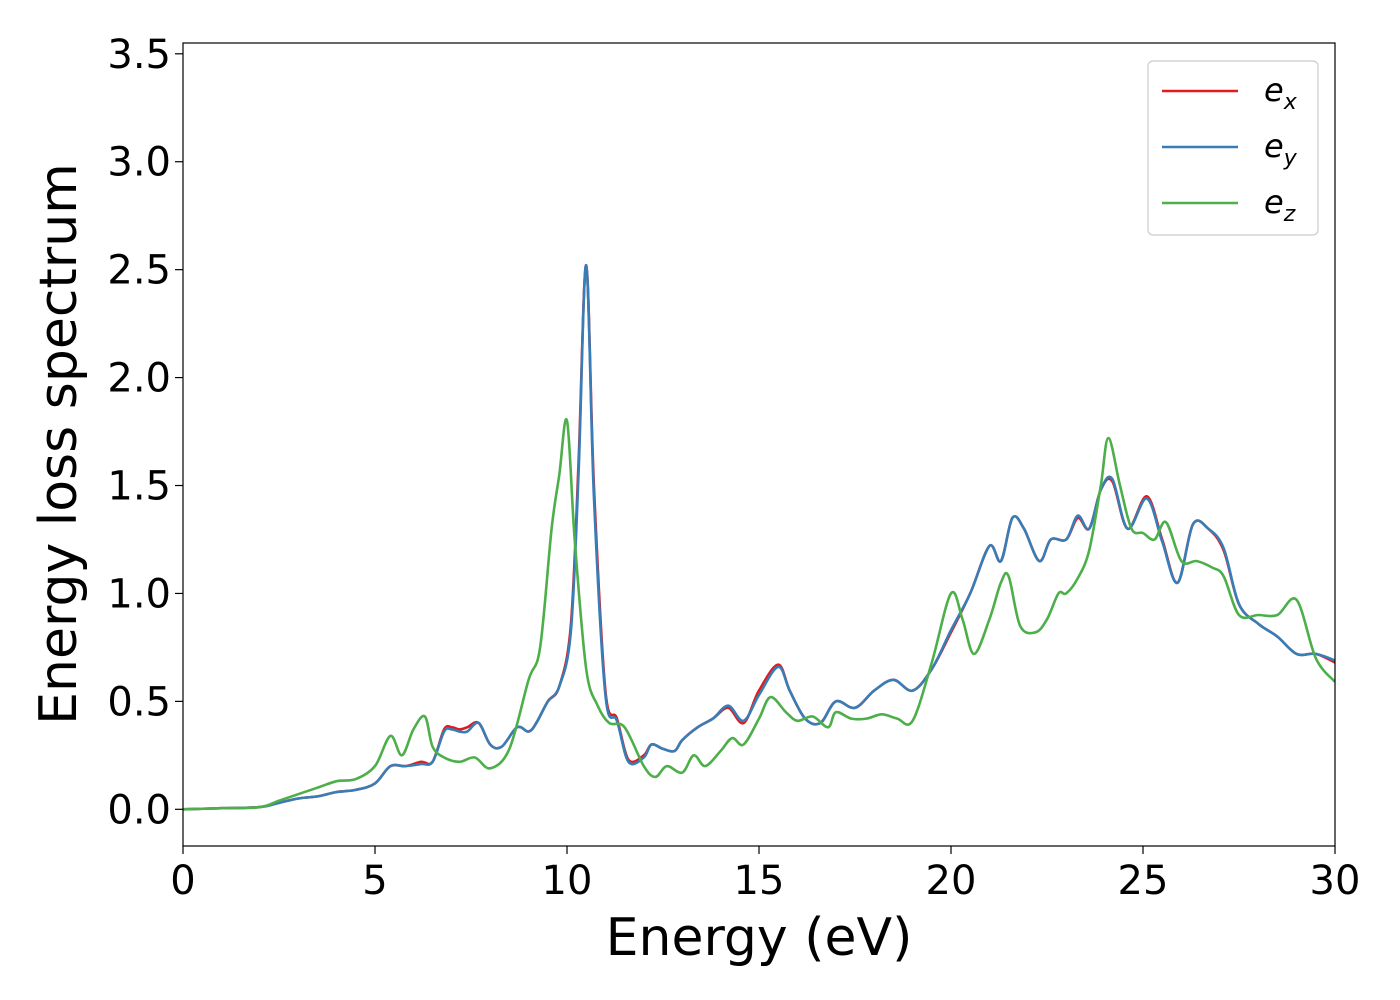 This screenshot has width=1400, height=1000. Describe the element at coordinates (59, 444) in the screenshot. I see `y-axis-label: Energy loss spectrum` at that location.